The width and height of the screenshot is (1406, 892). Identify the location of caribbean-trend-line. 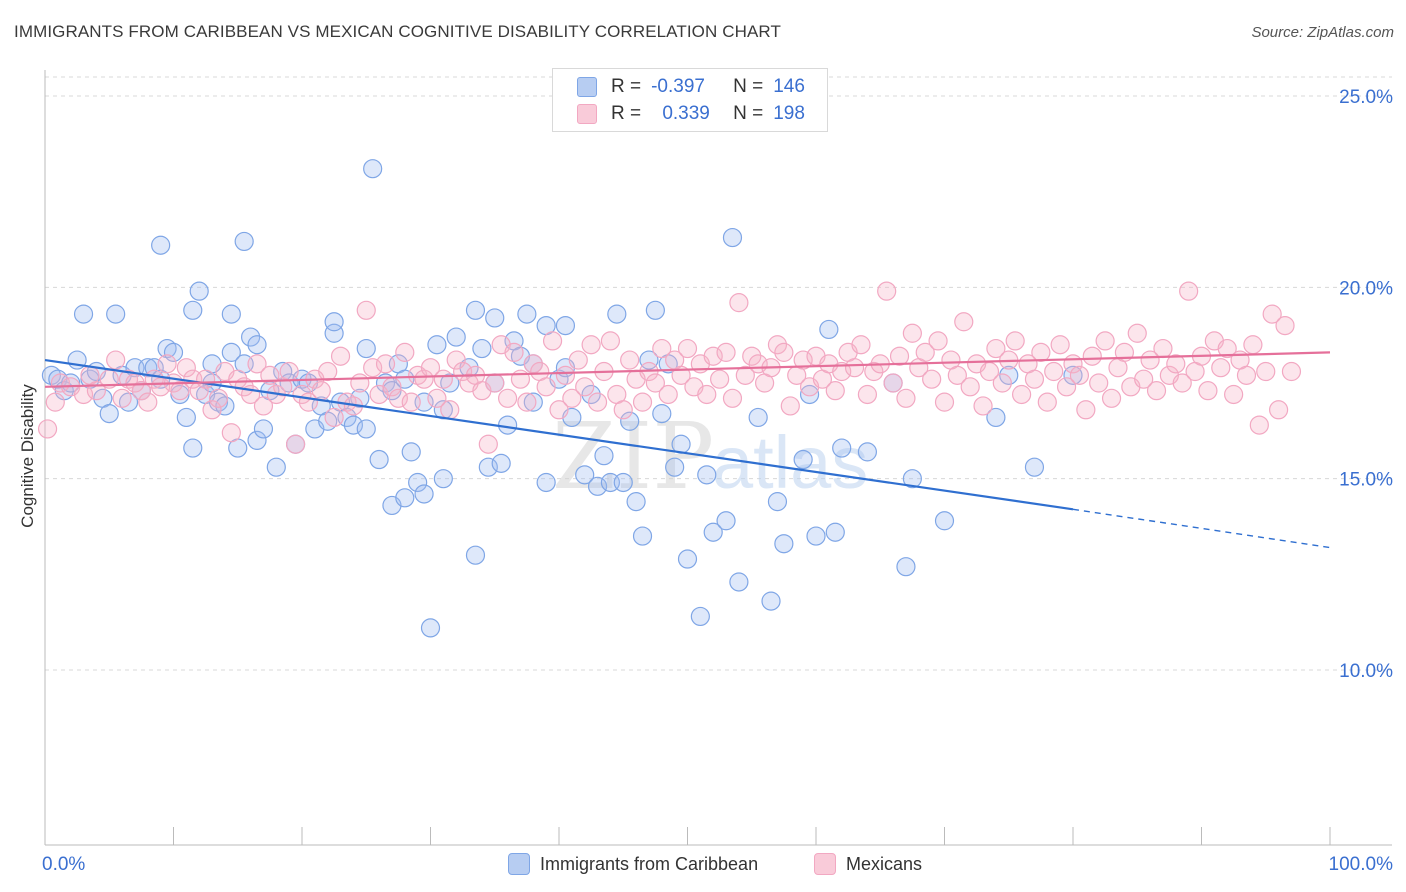
(559, 434).